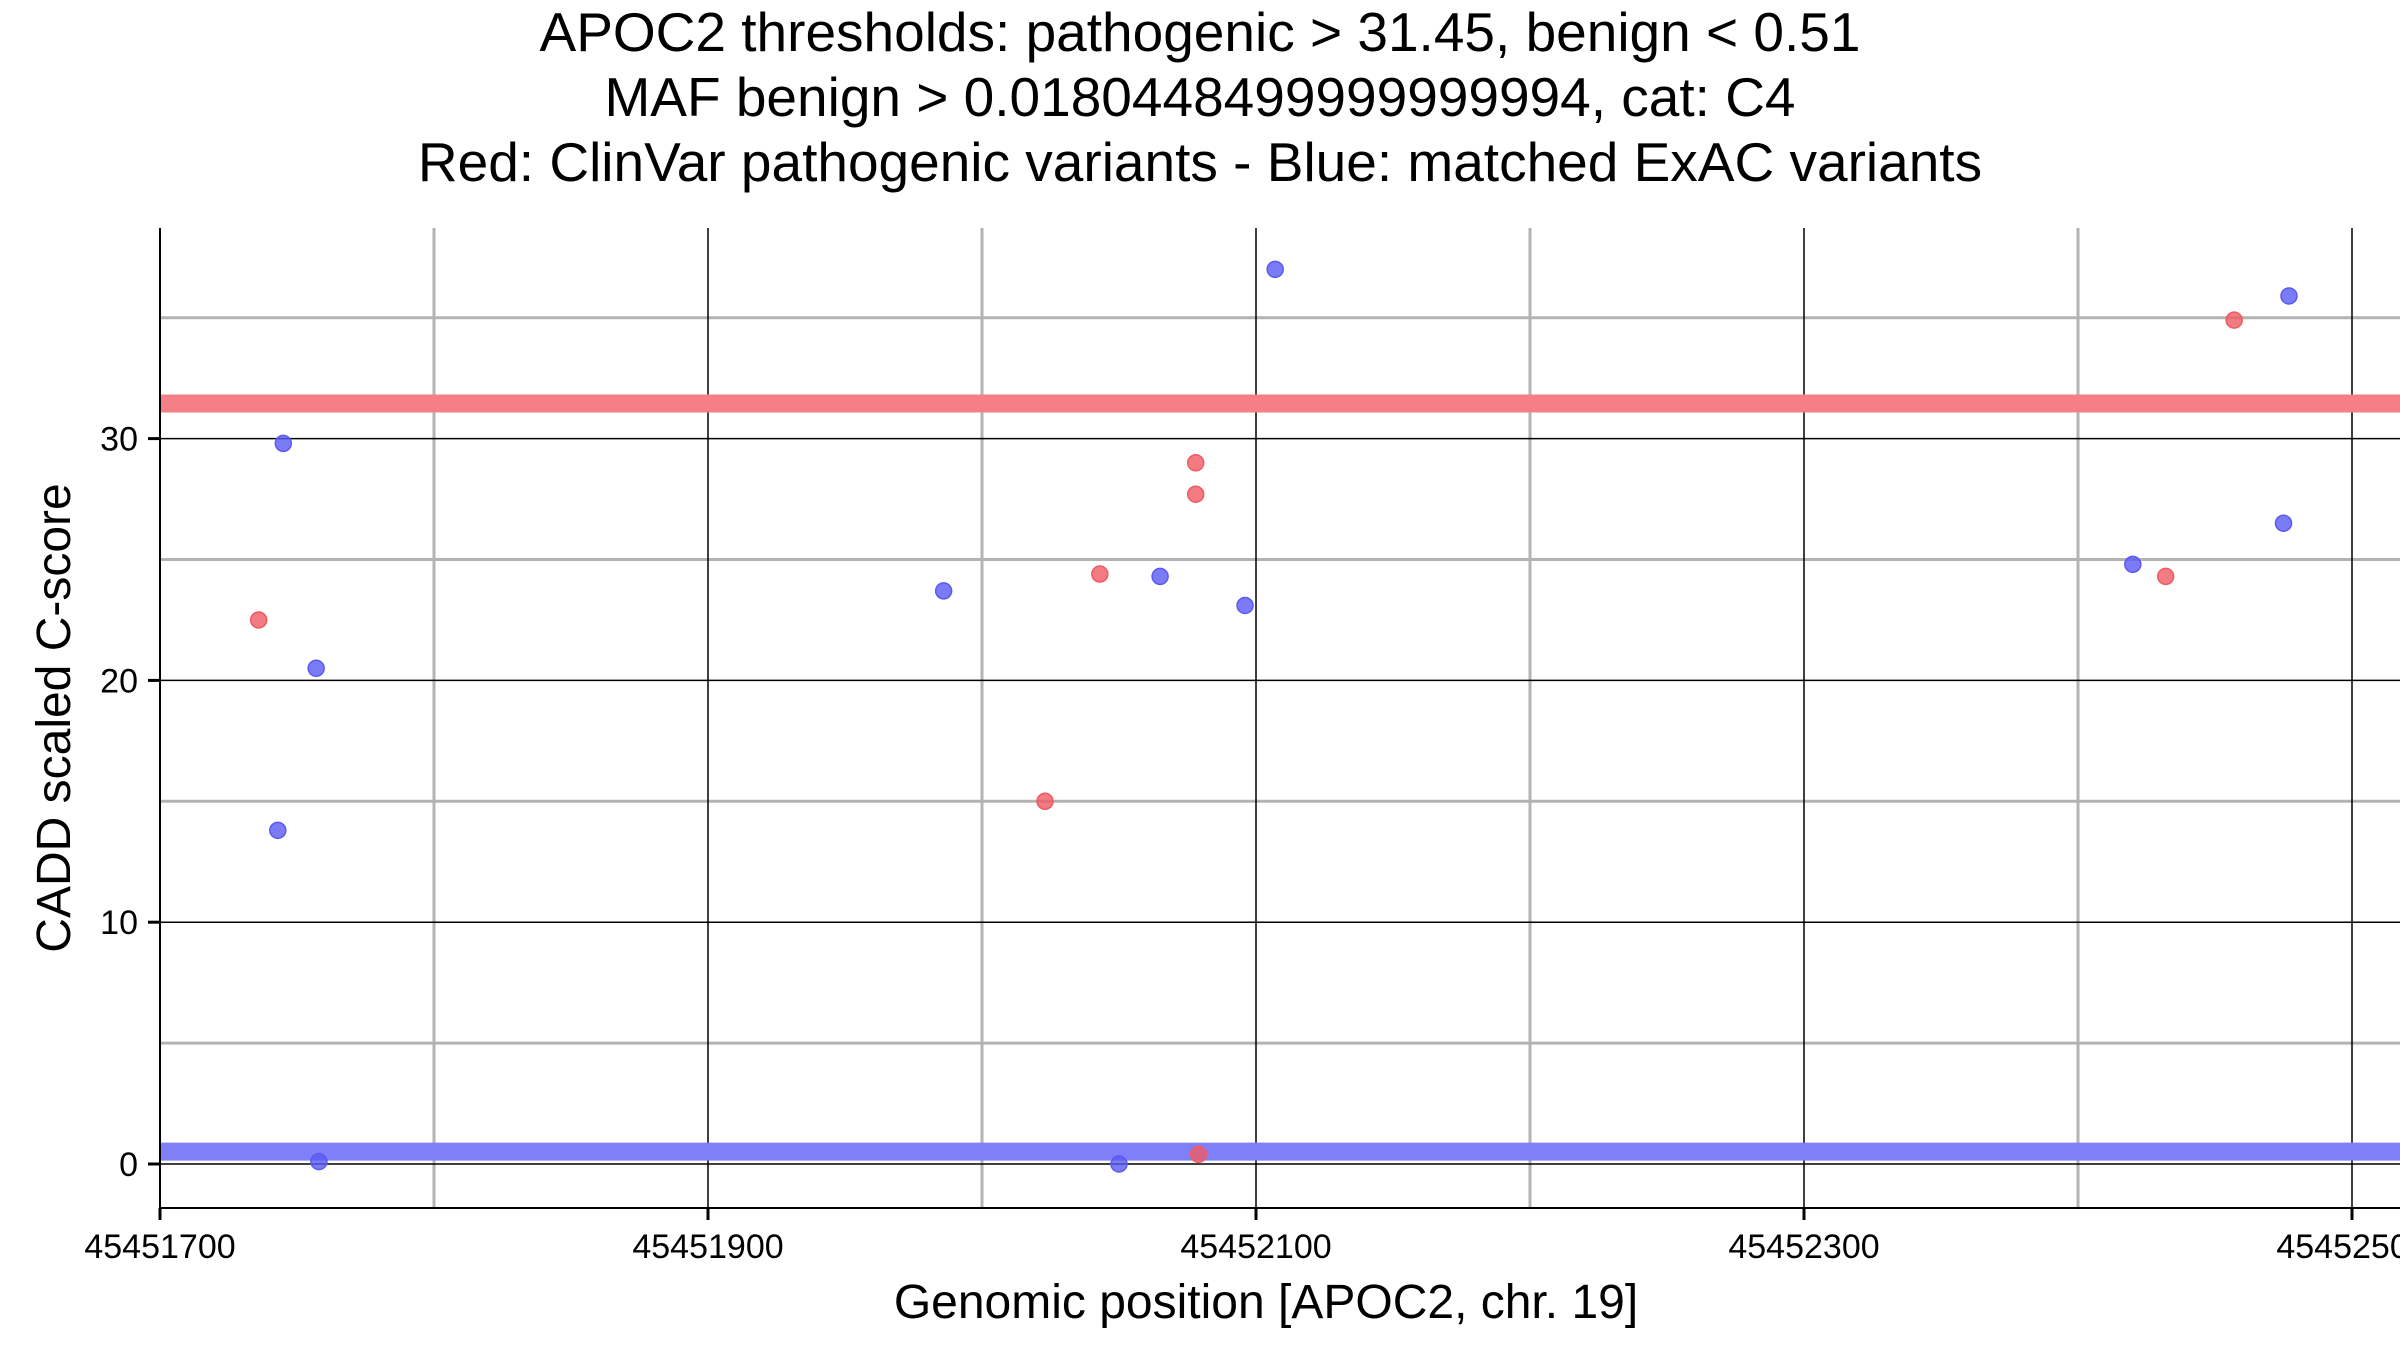 This screenshot has width=2400, height=1350. What do you see at coordinates (707, 1247) in the screenshot?
I see `x-tick-label: 45451900` at bounding box center [707, 1247].